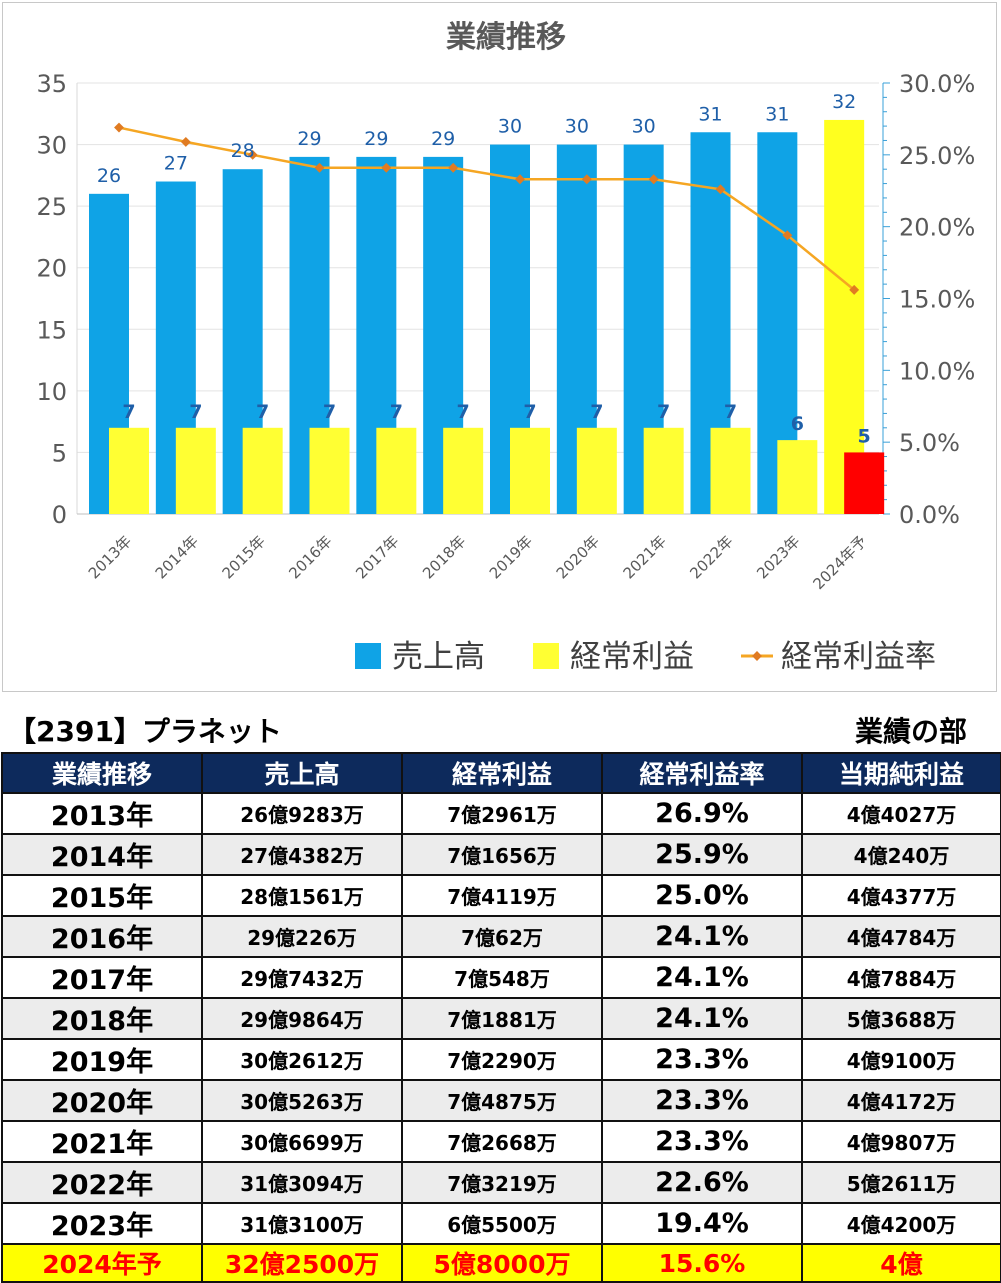  I want to click on cell-ordinary-profit: 7億548万, so click(502, 977).